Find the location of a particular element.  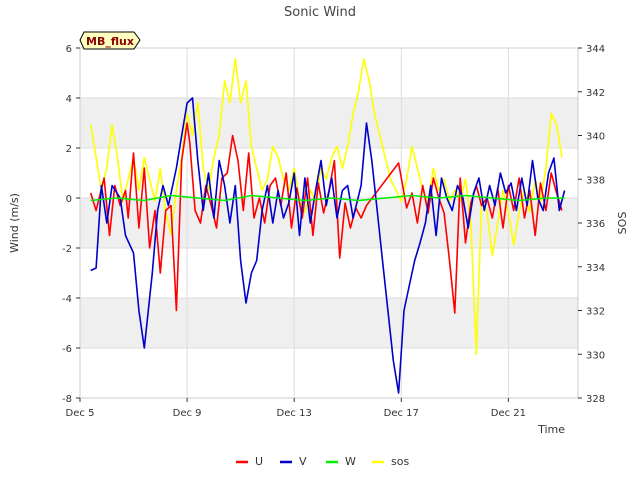

x-tick-label: Dec 17 is located at coordinates (401, 413).